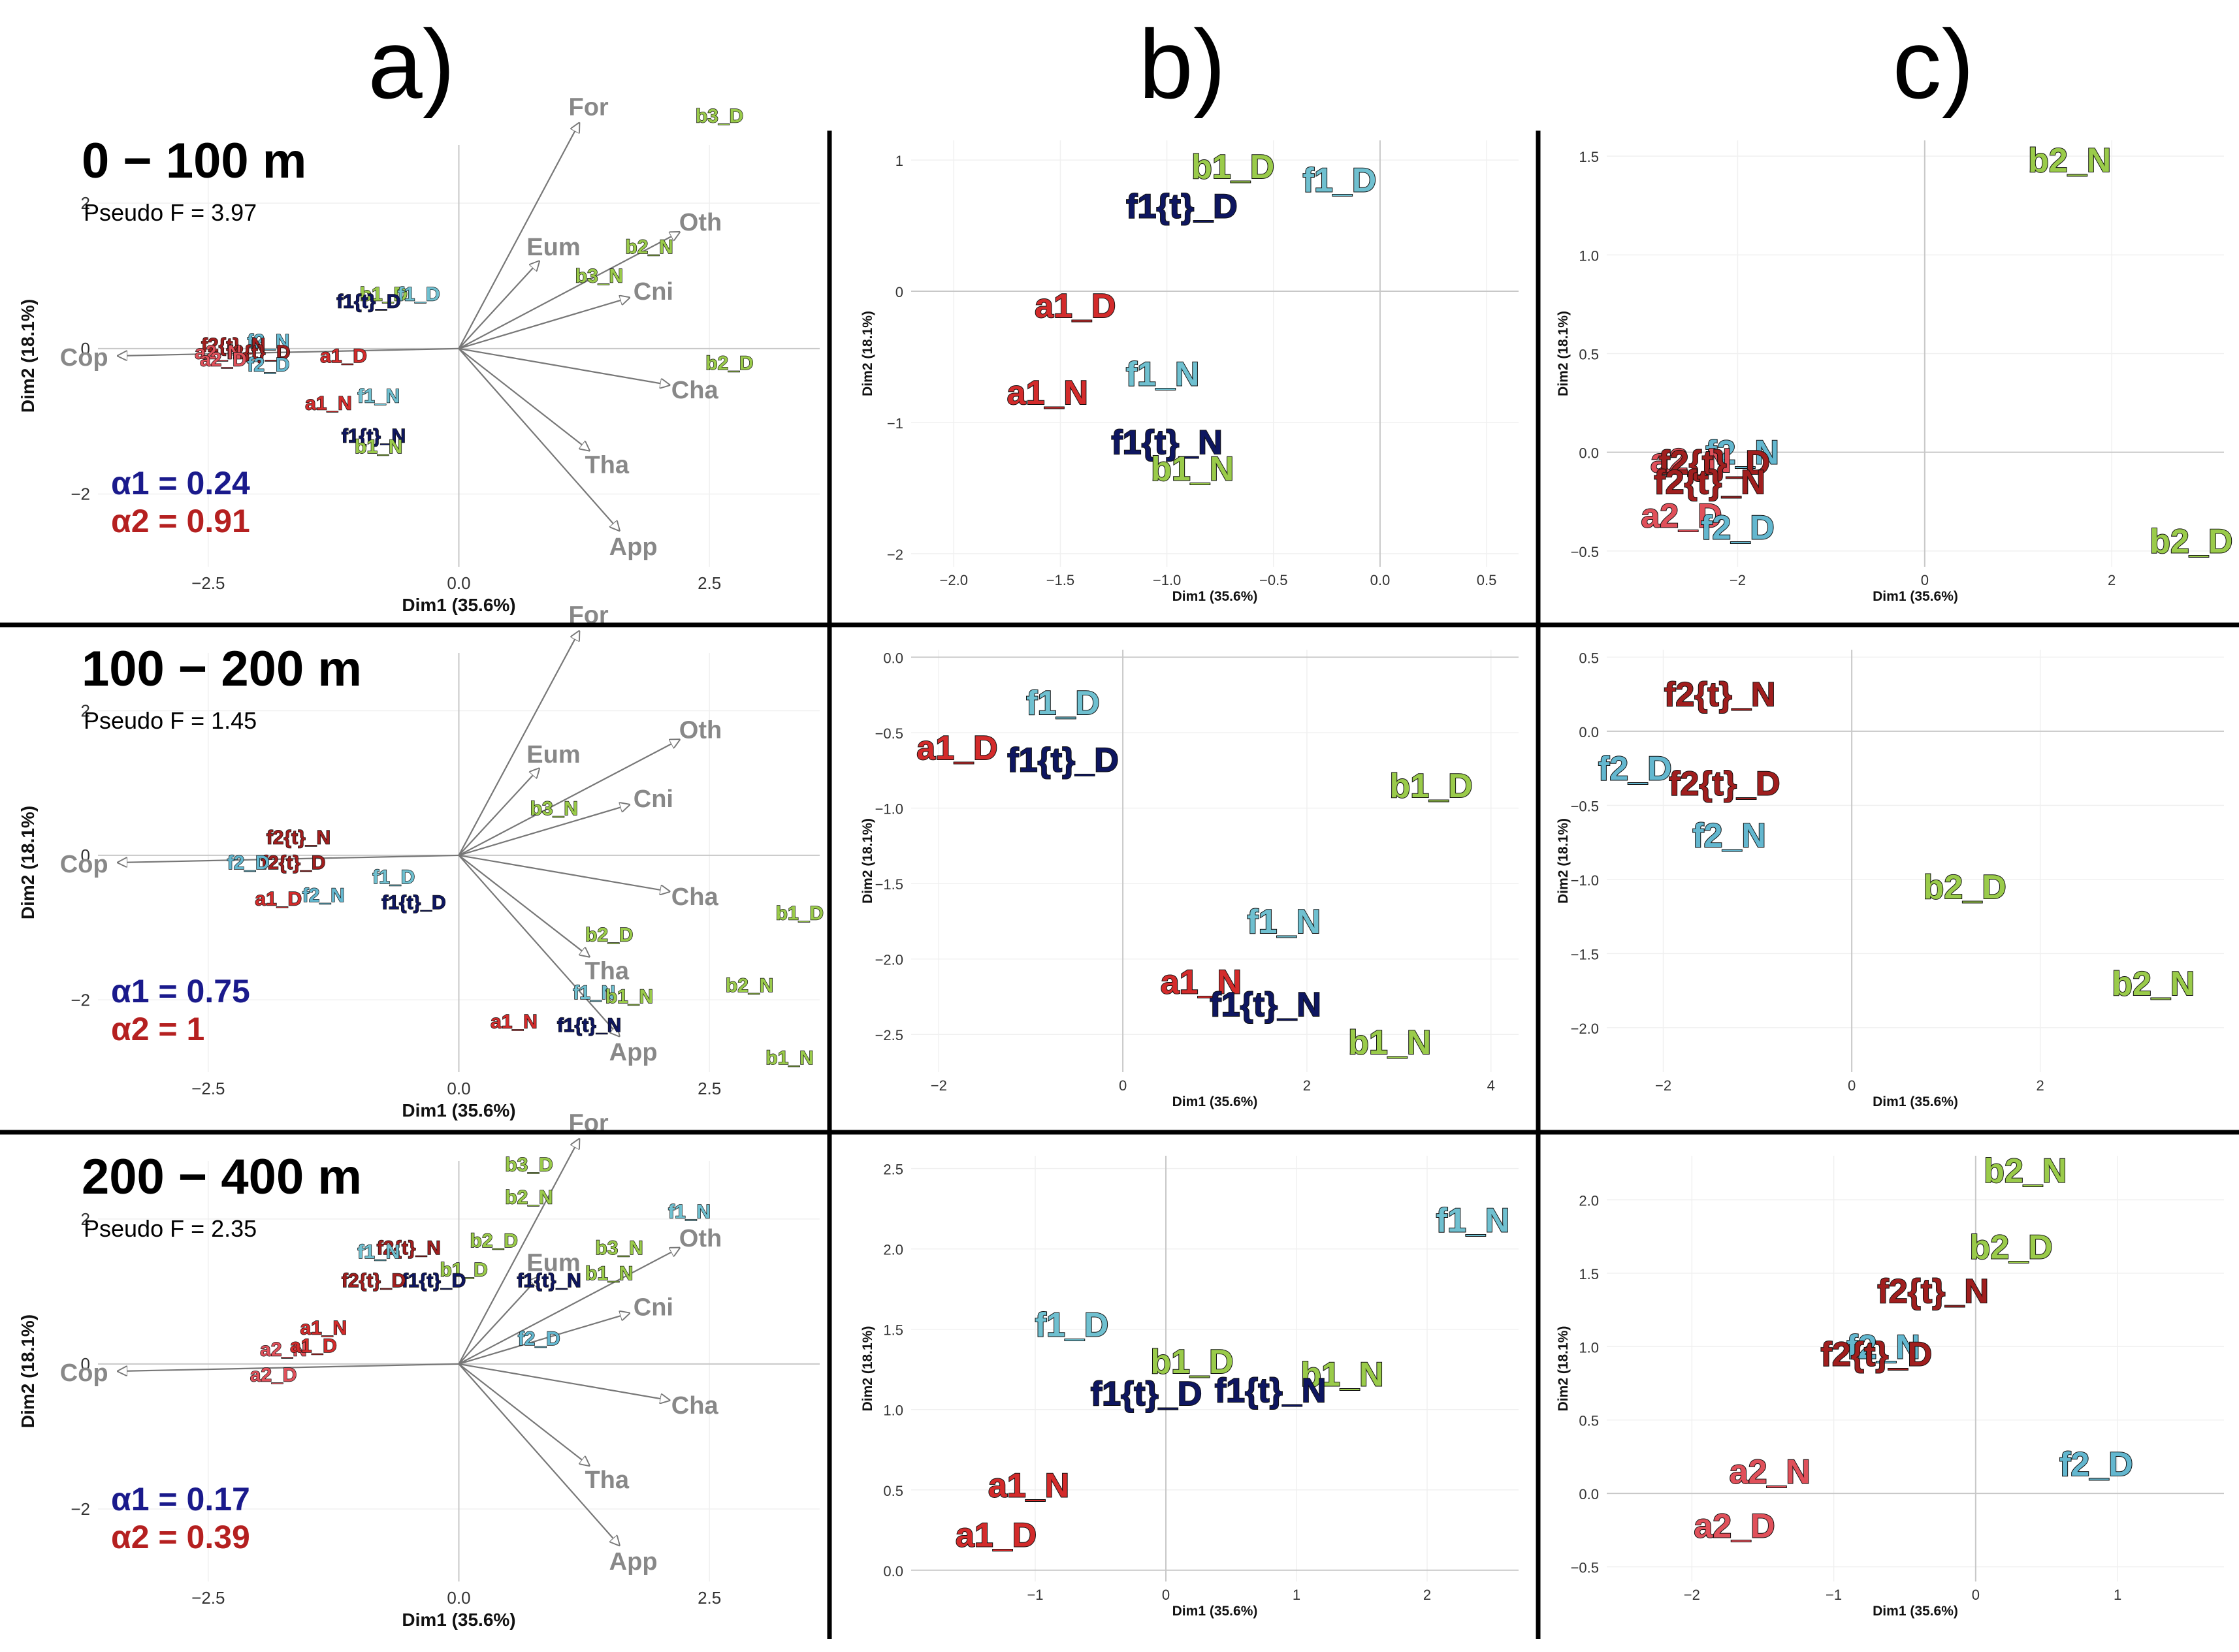 Image resolution: width=2239 pixels, height=1652 pixels. I want to click on point-label: b2_N, so click(749, 986).